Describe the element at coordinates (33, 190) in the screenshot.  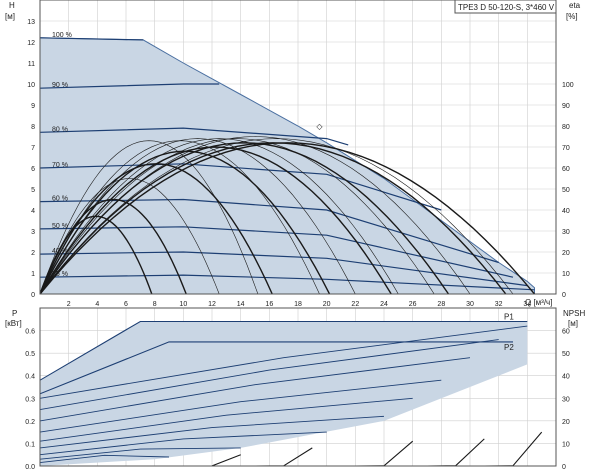
I see `y-left-tick-label: 5` at that location.